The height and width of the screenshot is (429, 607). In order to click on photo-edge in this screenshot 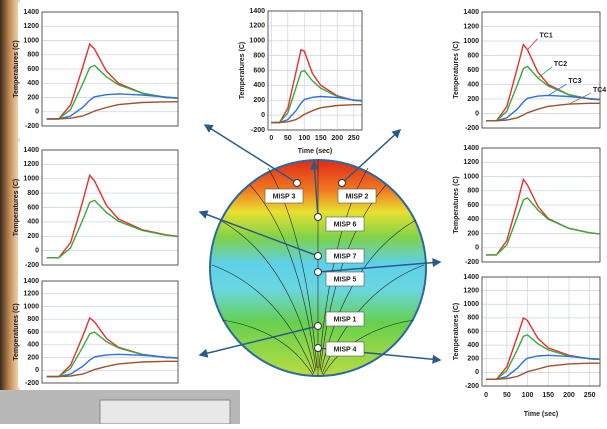, I will do `click(165, 412)`.